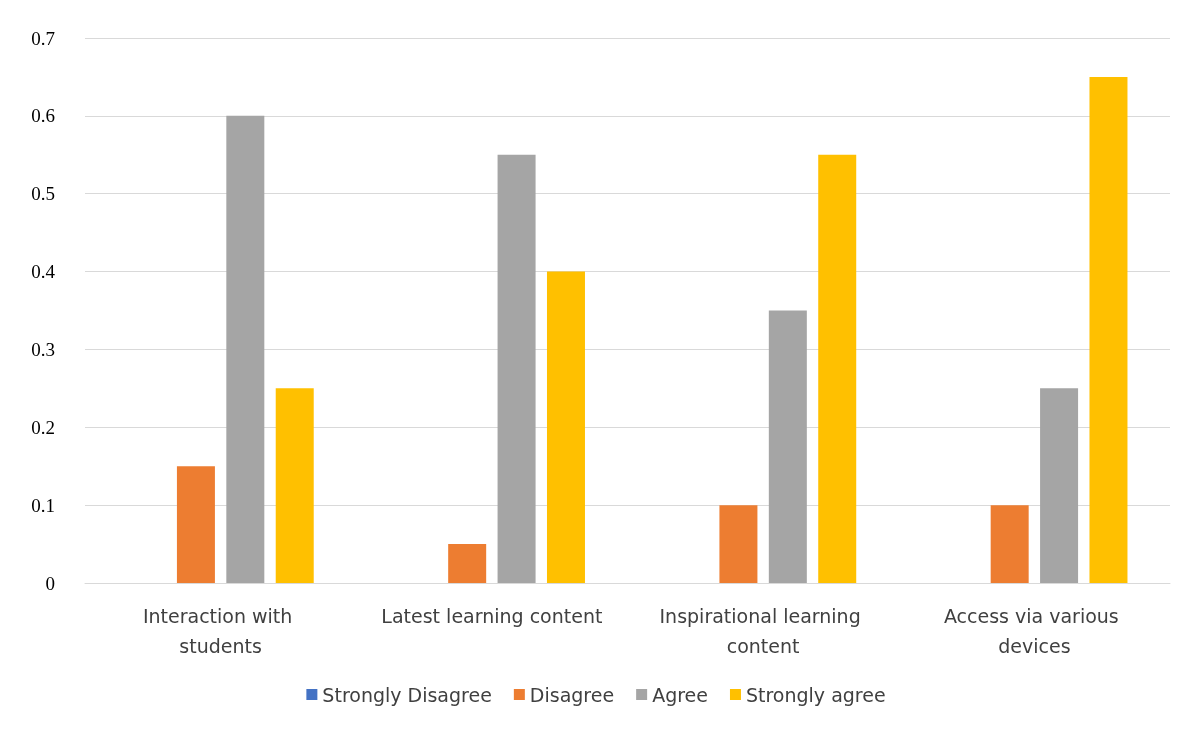 This screenshot has height=731, width=1192. Describe the element at coordinates (492, 616) in the screenshot. I see `x-tick-label: Latest learning content` at that location.